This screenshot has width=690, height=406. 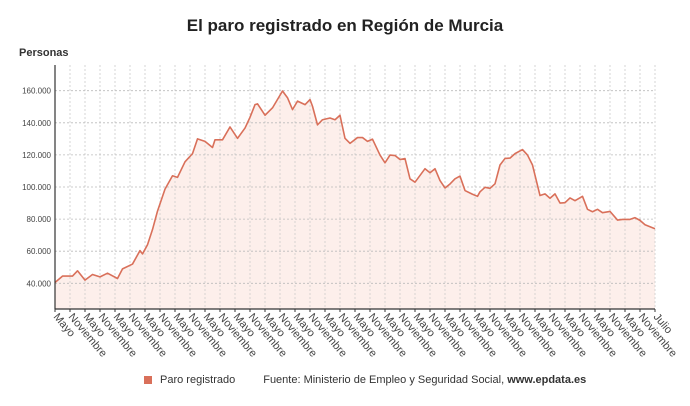 I want to click on y-axis-label: Personas, so click(x=44, y=53).